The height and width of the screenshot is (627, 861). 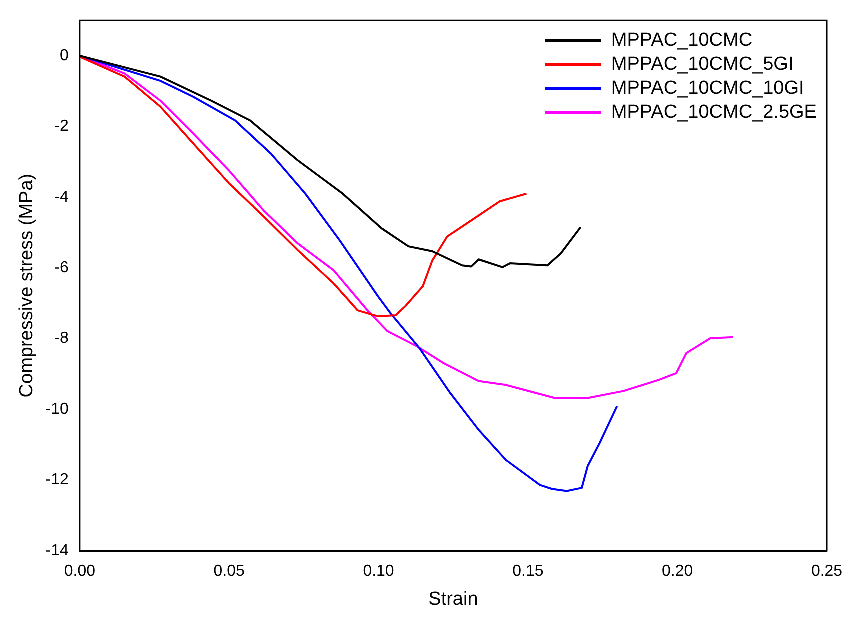 I want to click on legend-label: MPPAC_10CMC_2.5GE, so click(x=714, y=113).